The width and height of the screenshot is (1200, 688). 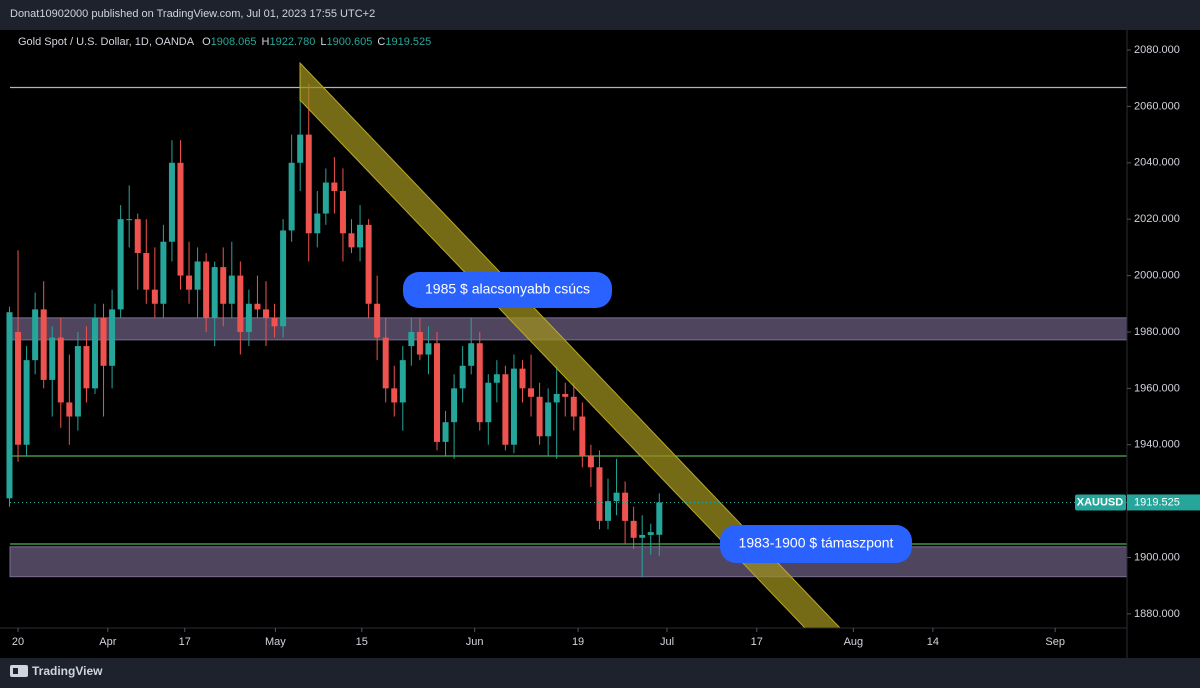 What do you see at coordinates (266, 42) in the screenshot?
I see `legend-key: H` at bounding box center [266, 42].